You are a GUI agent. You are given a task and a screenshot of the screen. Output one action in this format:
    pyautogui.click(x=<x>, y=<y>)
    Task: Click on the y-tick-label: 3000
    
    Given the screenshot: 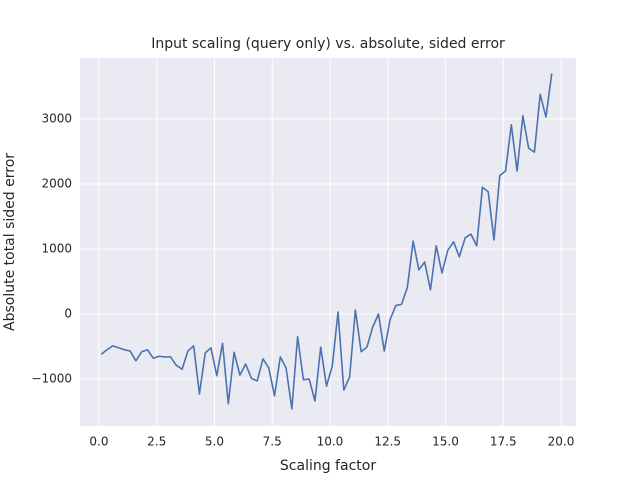 What is the action you would take?
    pyautogui.click(x=56, y=118)
    